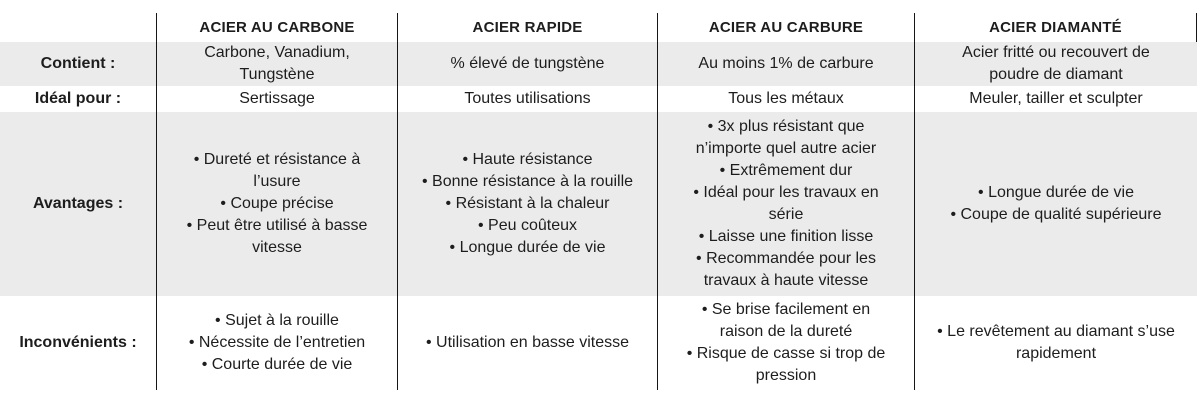  I want to click on row-label-contient: Contient :, so click(78, 64).